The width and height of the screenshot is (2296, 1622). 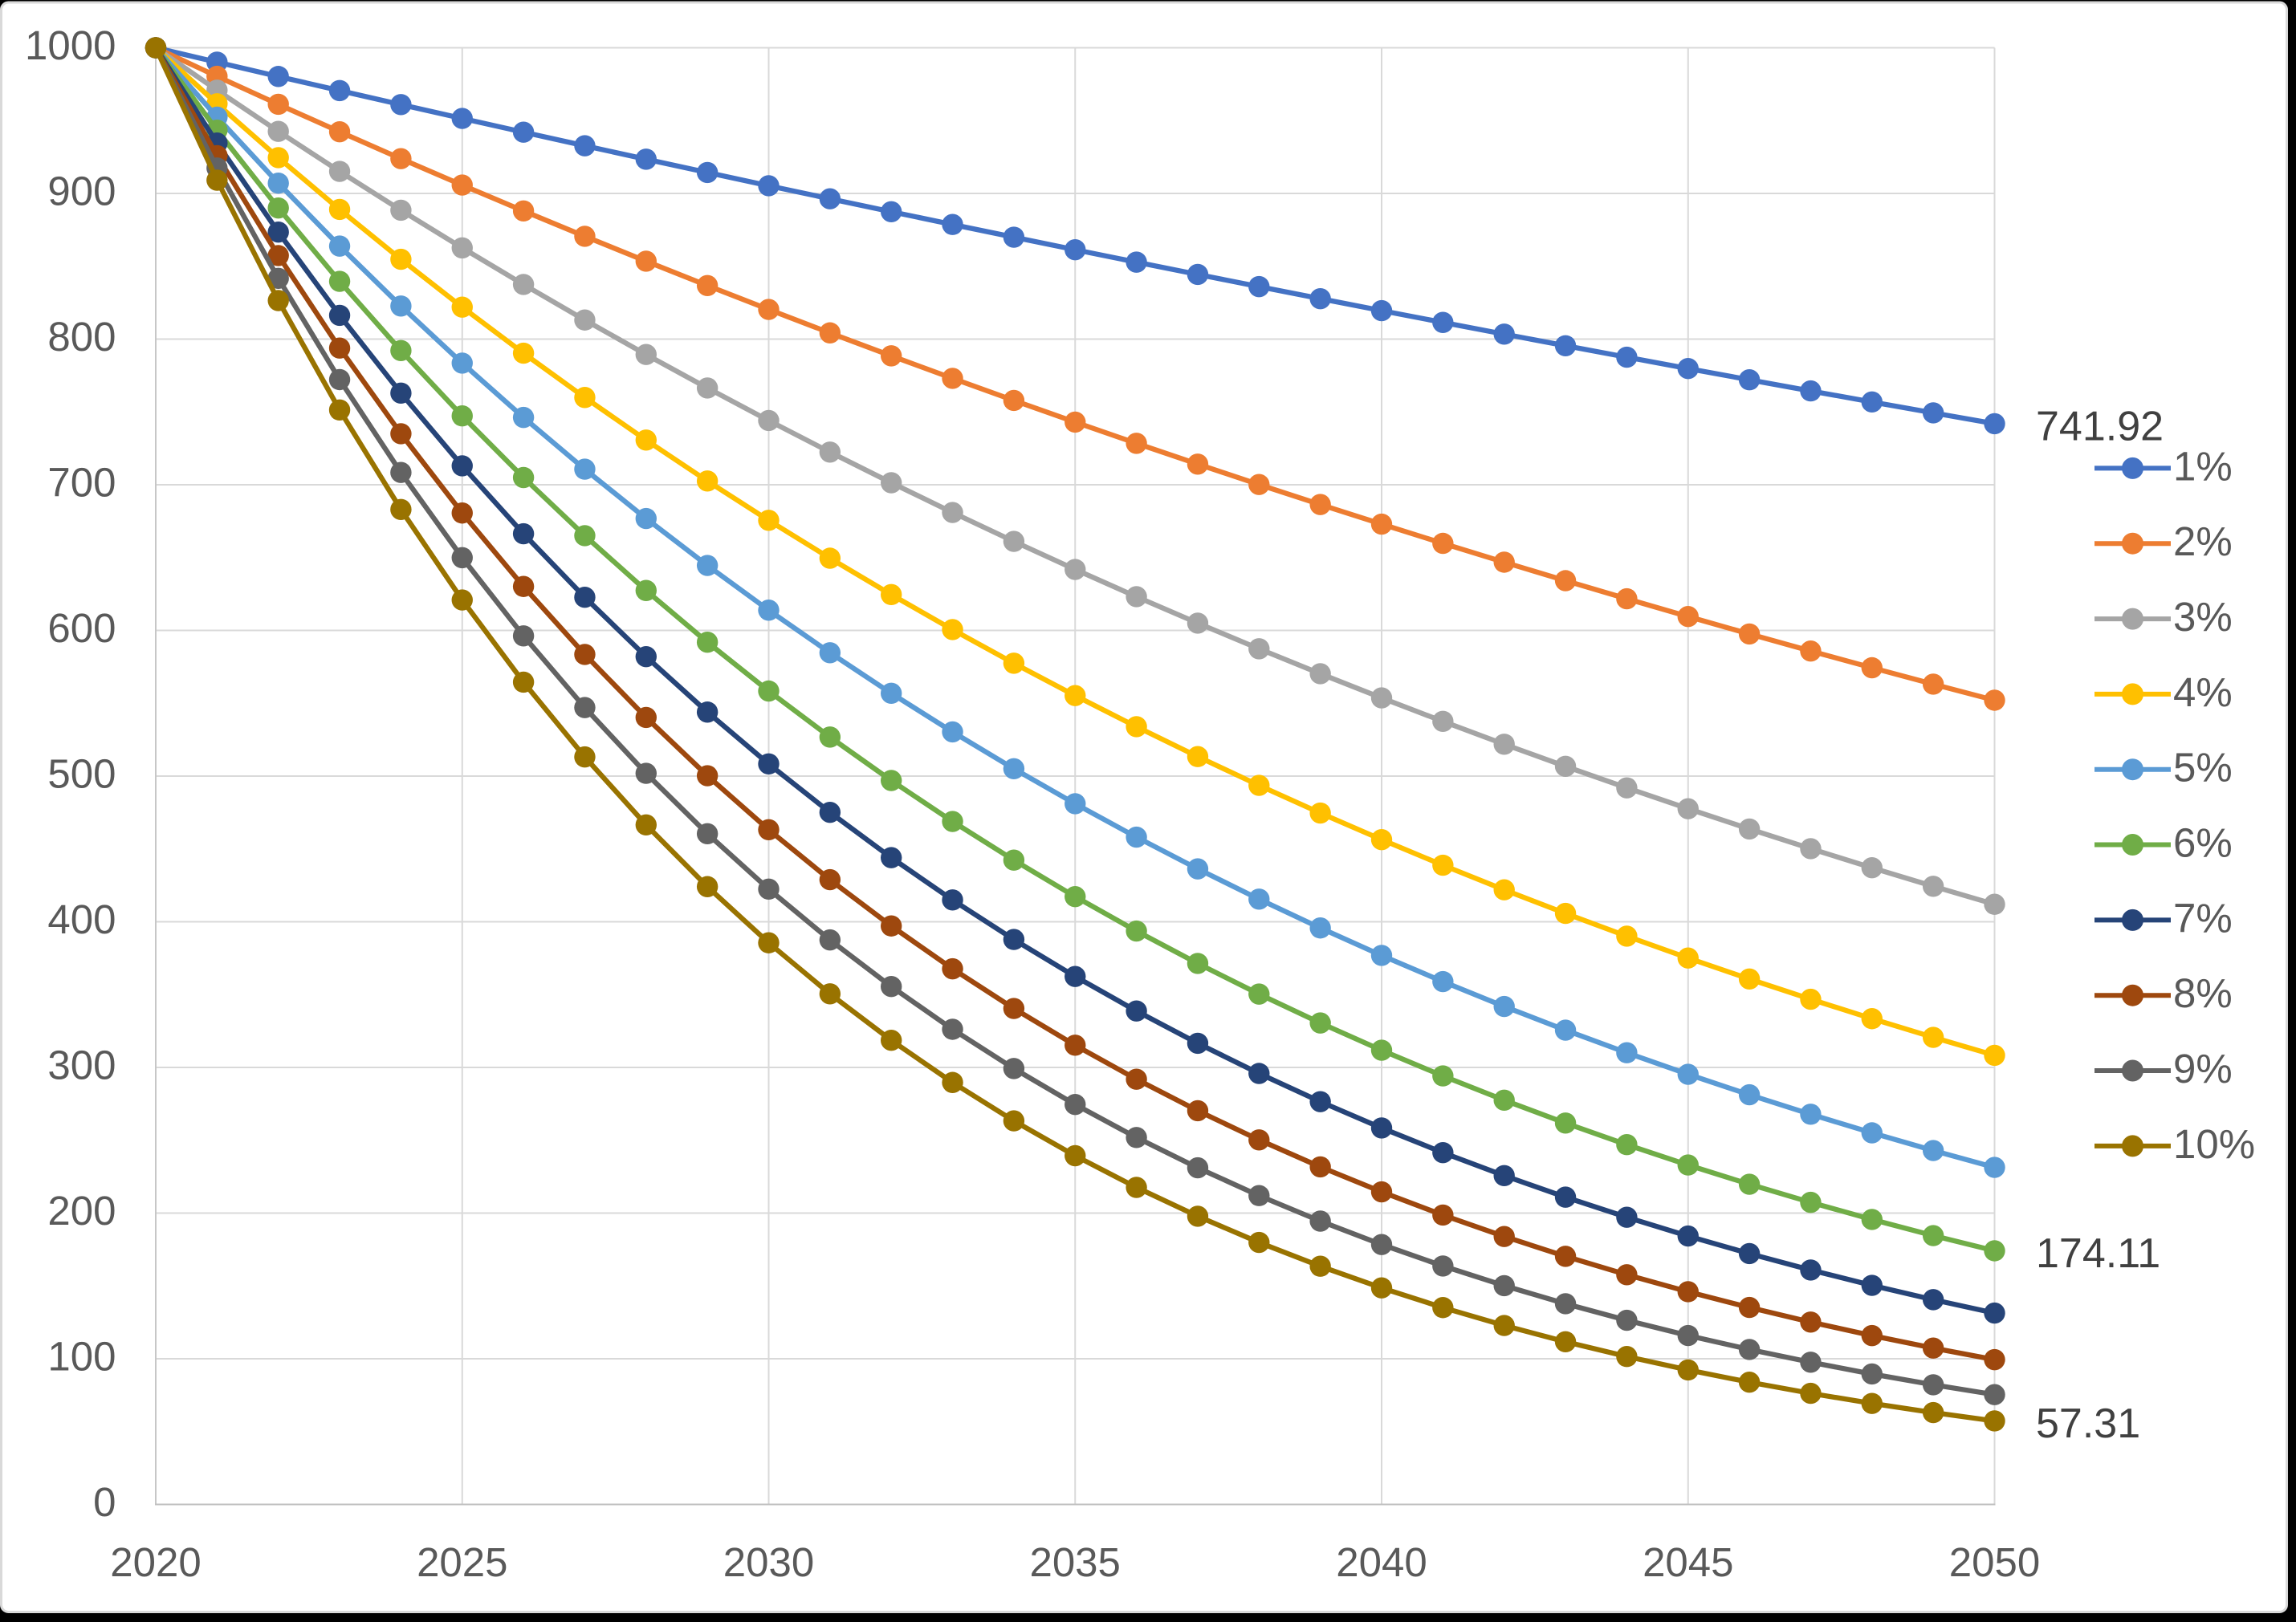 What do you see at coordinates (81, 919) in the screenshot?
I see `svg-text: 400` at bounding box center [81, 919].